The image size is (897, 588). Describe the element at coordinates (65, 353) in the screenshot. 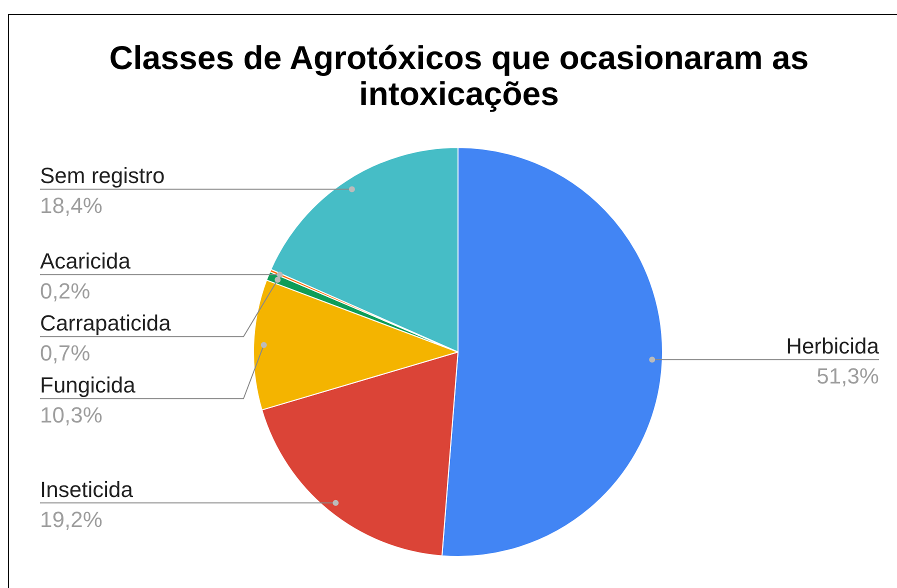

I see `data-label: 0,7%` at that location.